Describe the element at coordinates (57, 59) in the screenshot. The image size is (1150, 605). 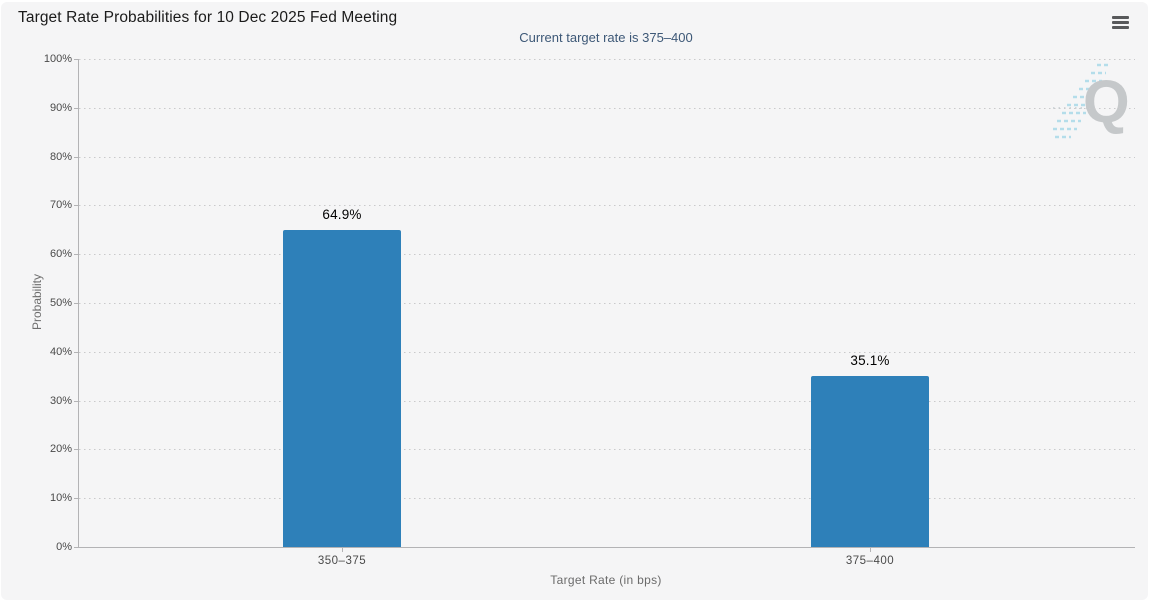
I see `y-tick-label: 100%` at that location.